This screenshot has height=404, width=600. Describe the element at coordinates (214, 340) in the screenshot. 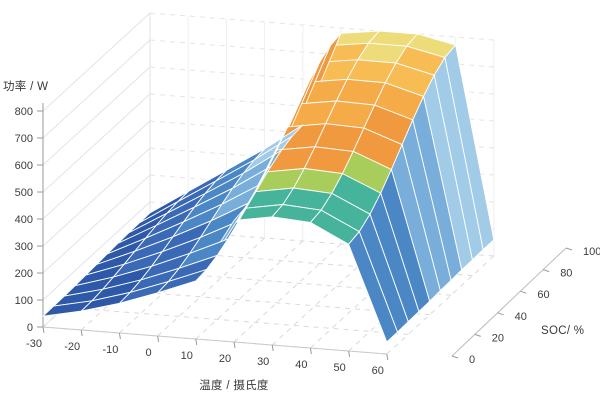

I see `x-axis-line` at that location.